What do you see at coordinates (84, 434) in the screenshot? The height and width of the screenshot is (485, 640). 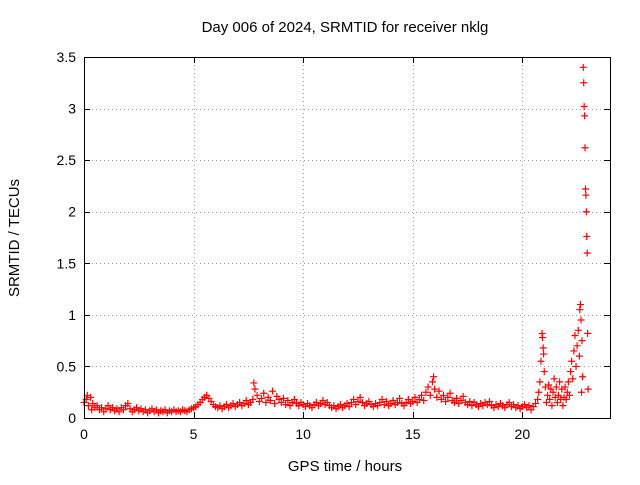 I see `x-tick-label: 0` at bounding box center [84, 434].